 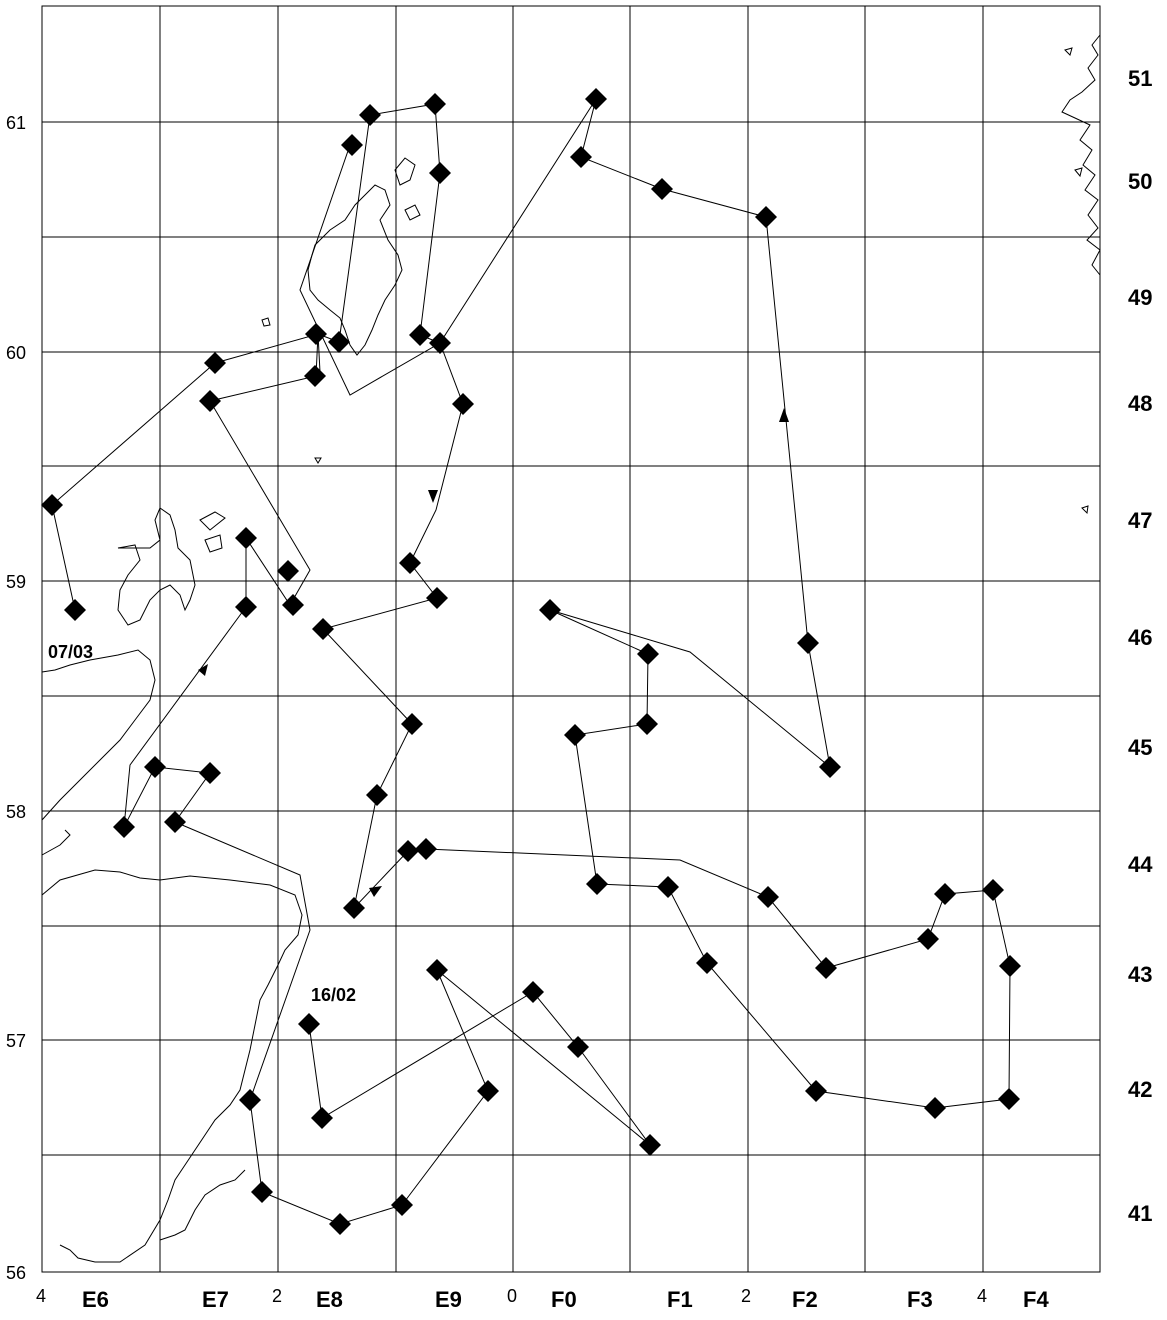 What do you see at coordinates (375, 891) in the screenshot?
I see `arrow-east-icon` at bounding box center [375, 891].